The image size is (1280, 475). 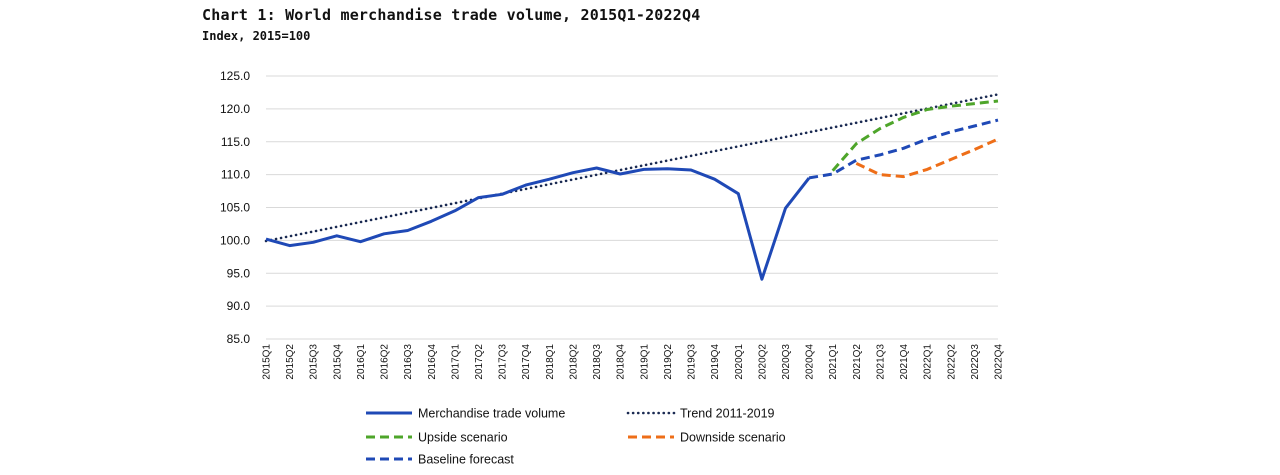 I want to click on legend-label-upside: Upside scenario, so click(x=463, y=438).